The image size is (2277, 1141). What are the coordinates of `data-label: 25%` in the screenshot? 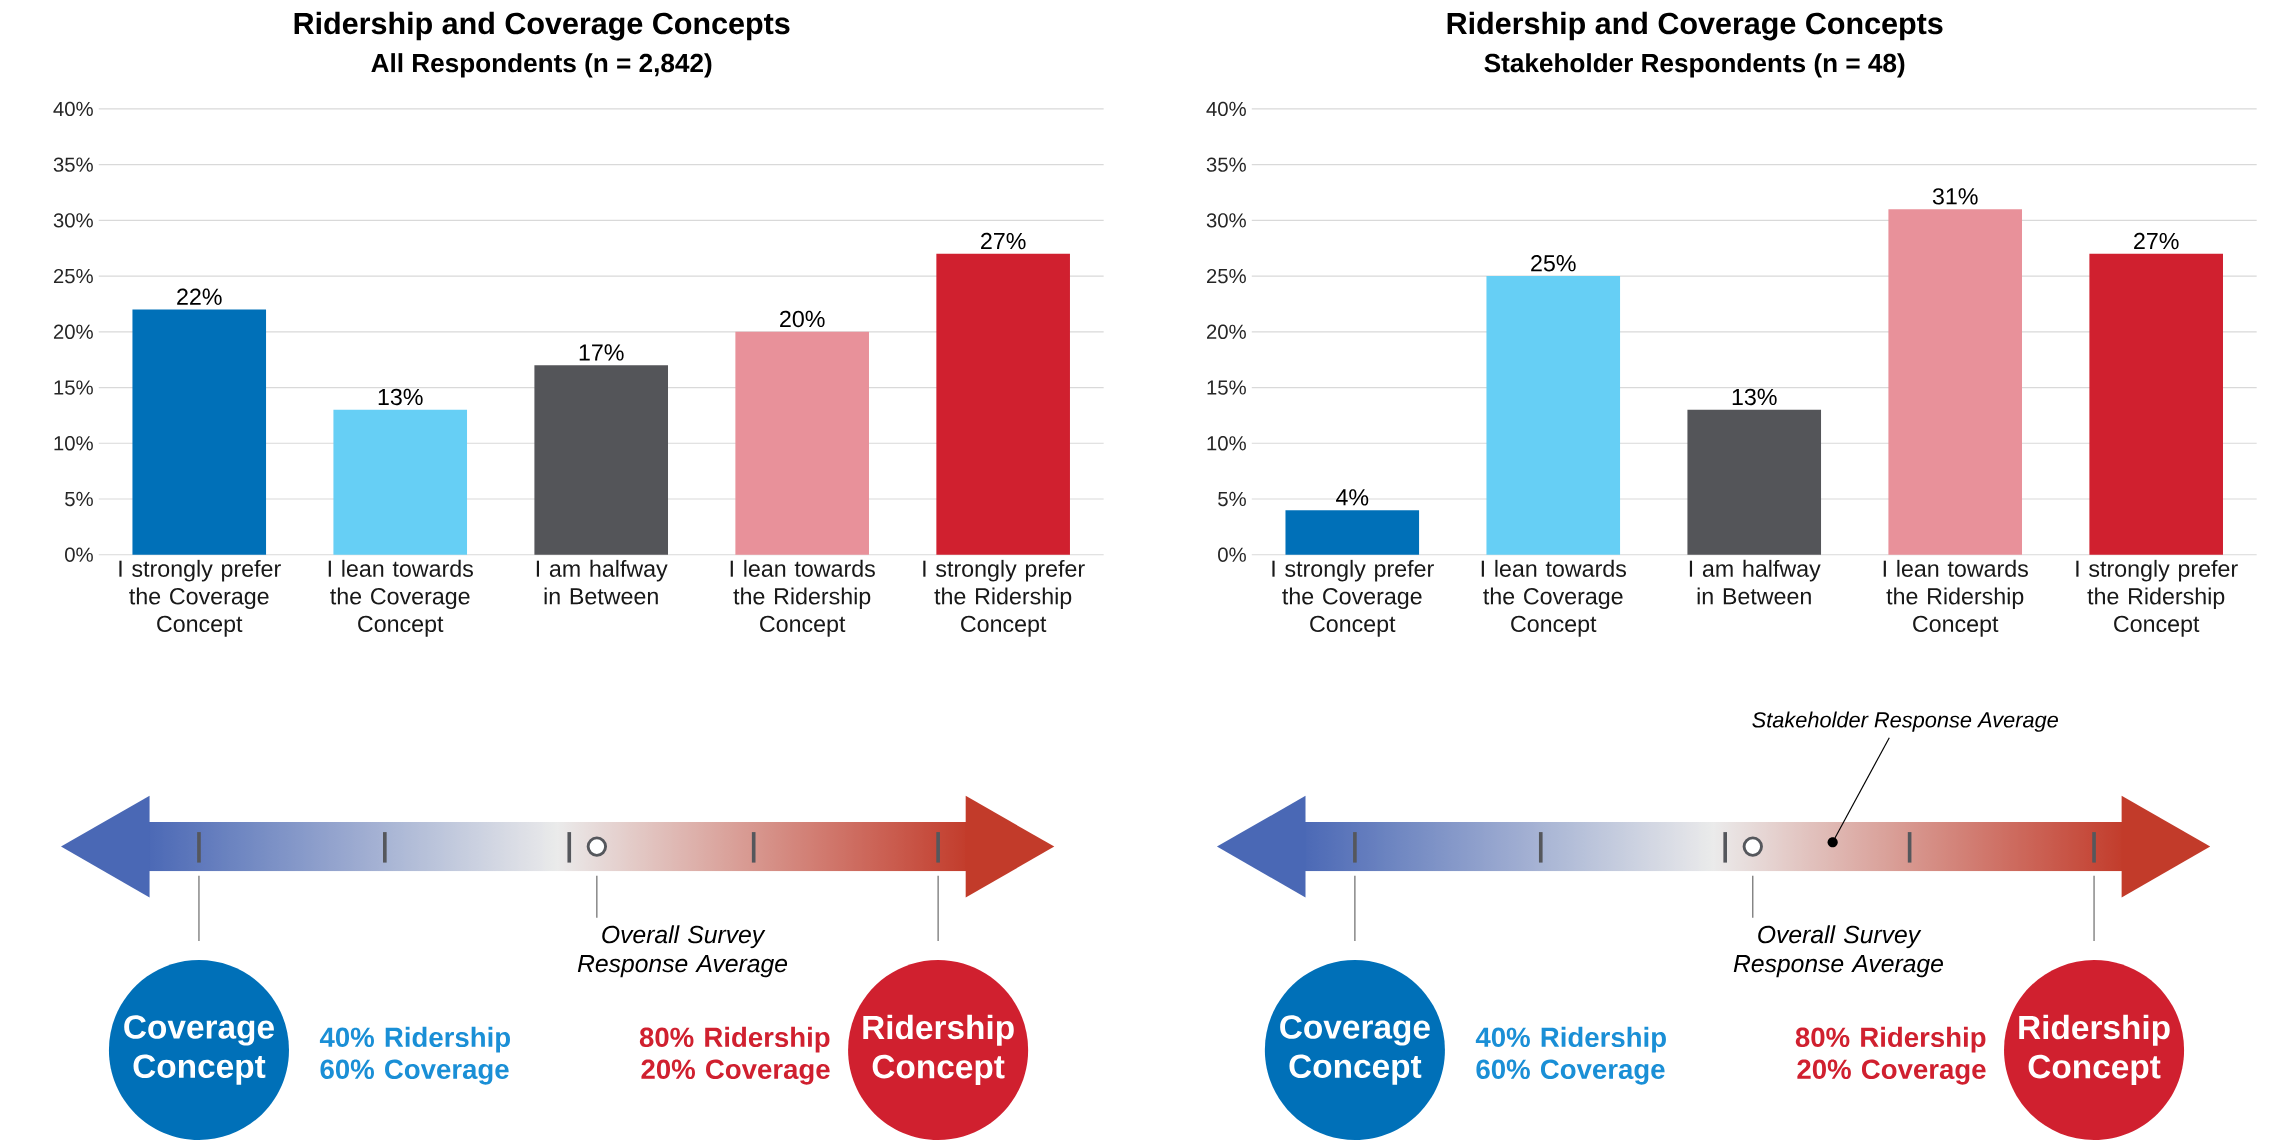 It's located at (1553, 263).